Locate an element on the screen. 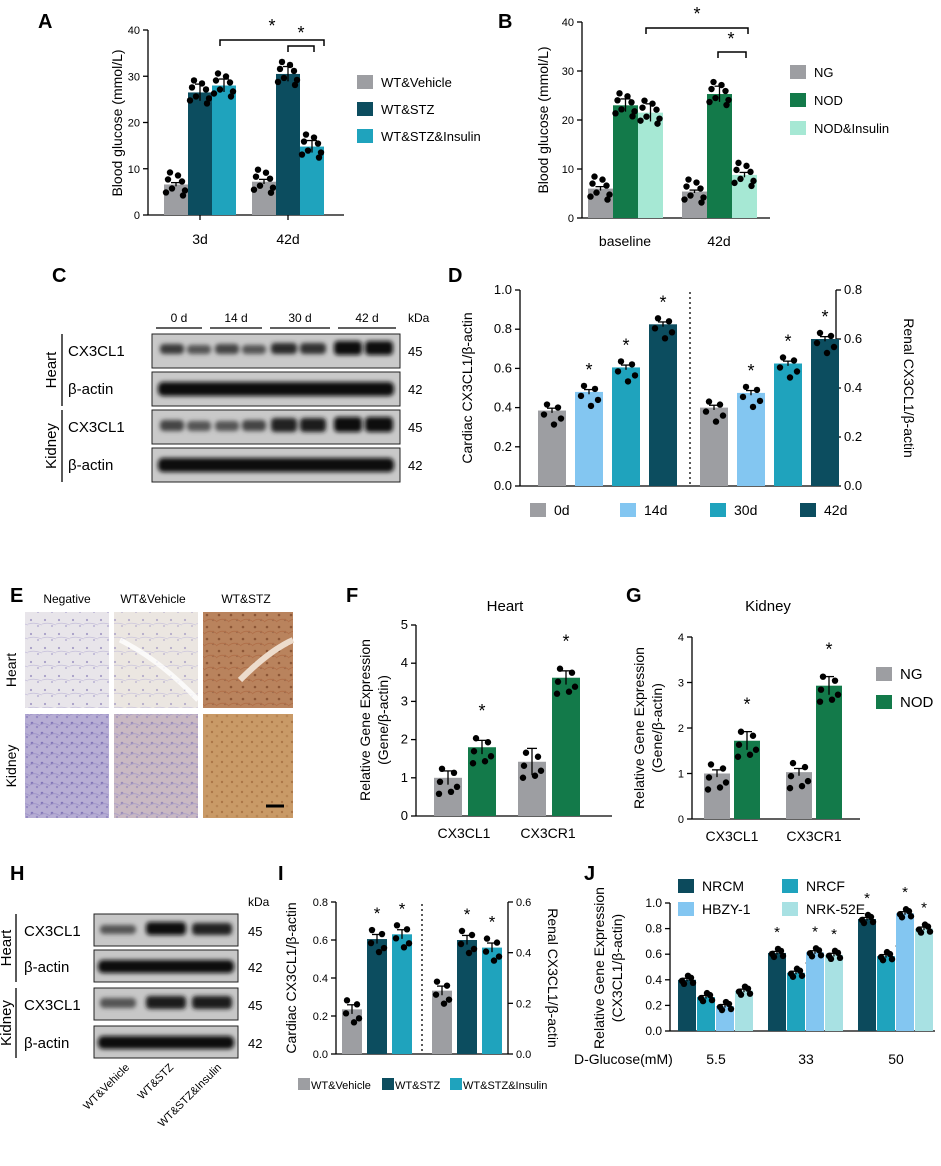 This screenshot has height=1166, width=941. blot-h-size-label: 42 is located at coordinates (255, 1043).